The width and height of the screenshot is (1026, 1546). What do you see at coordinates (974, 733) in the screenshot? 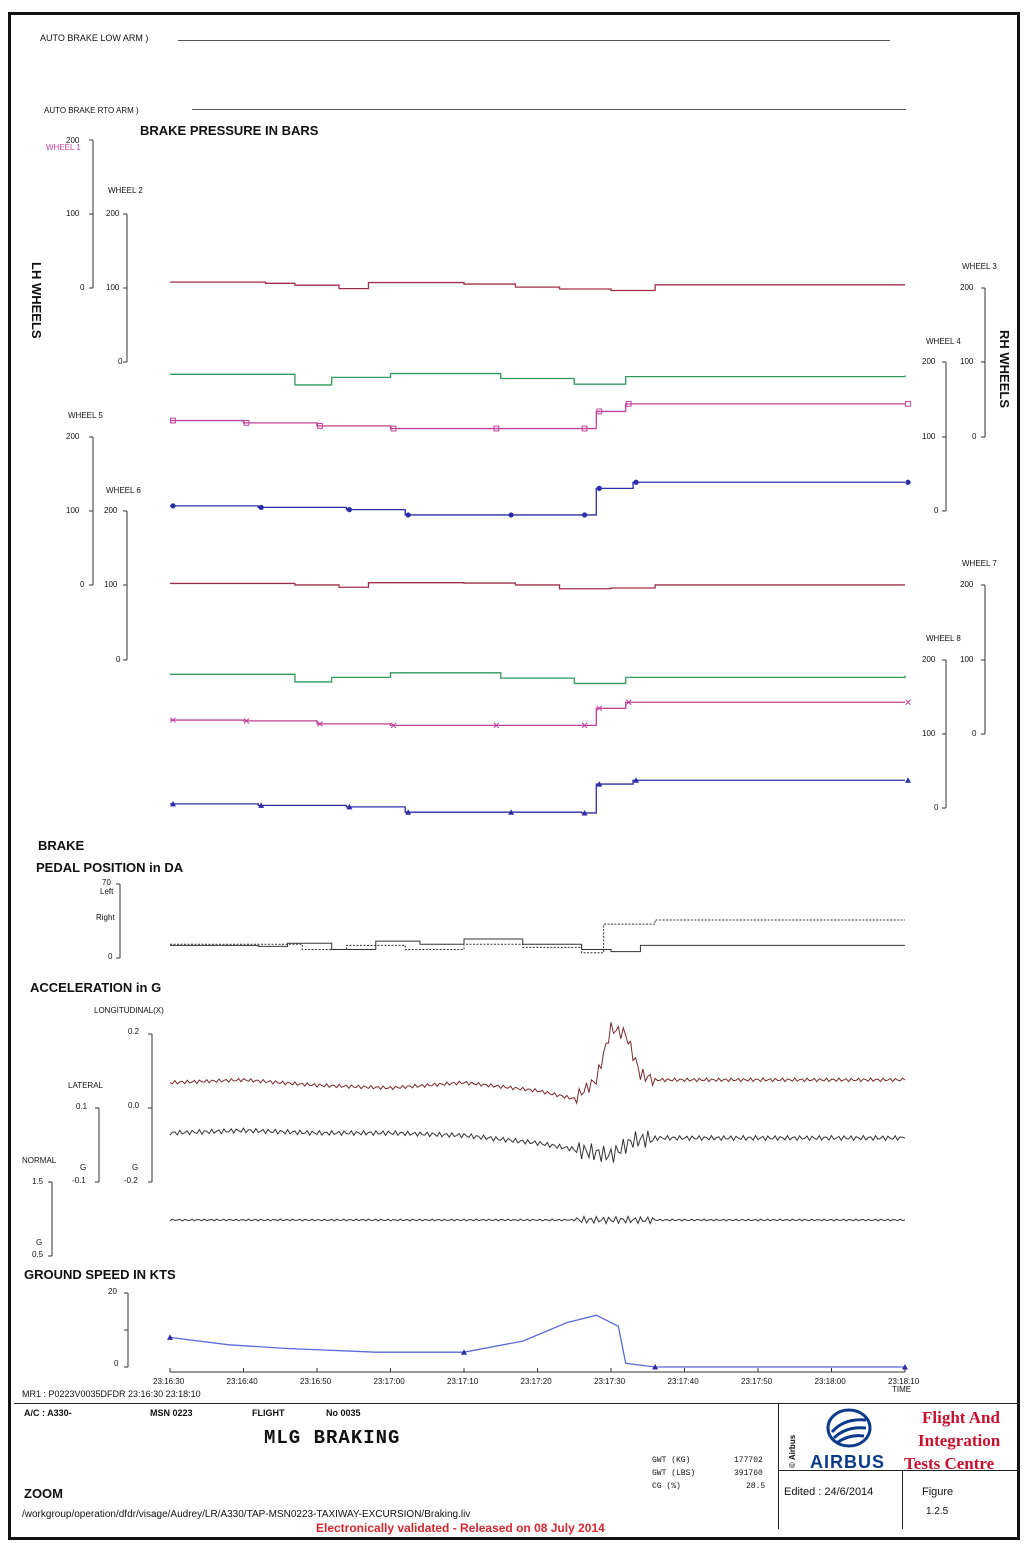
I see `tick-w7-0: 0` at bounding box center [974, 733].